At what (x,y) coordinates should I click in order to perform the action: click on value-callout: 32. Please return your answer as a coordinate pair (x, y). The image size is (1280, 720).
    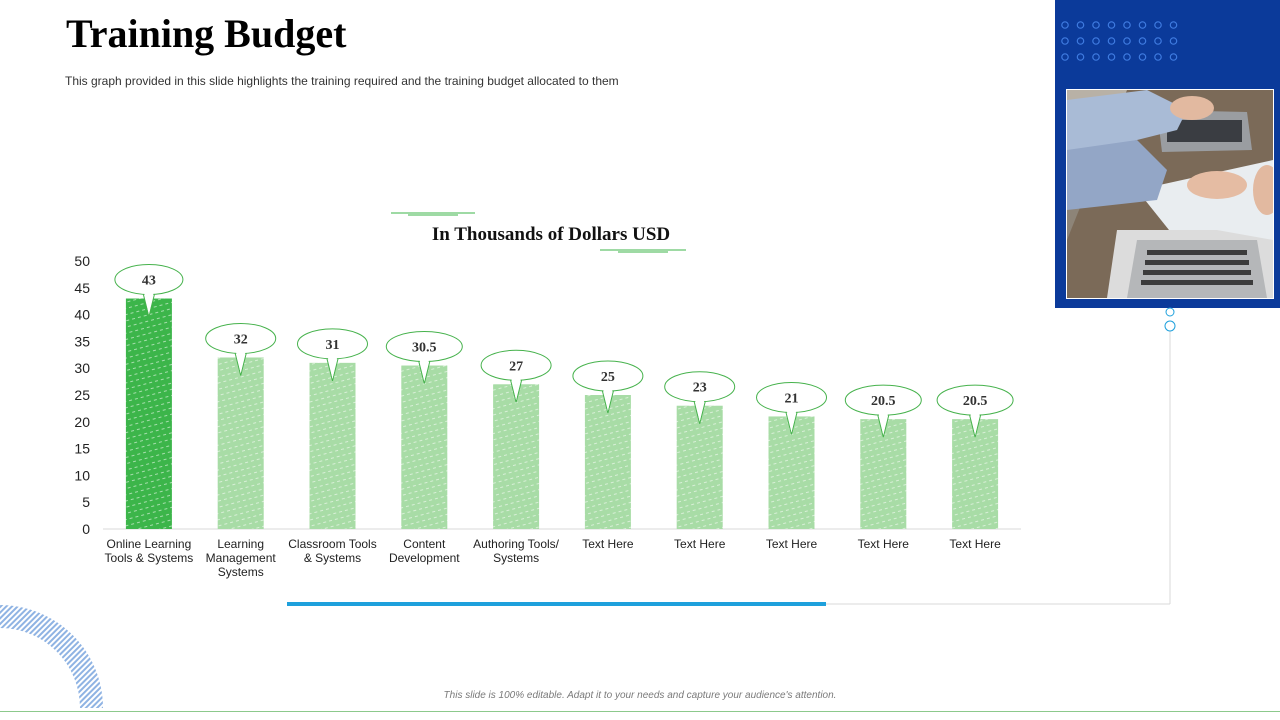
    Looking at the image, I should click on (241, 349).